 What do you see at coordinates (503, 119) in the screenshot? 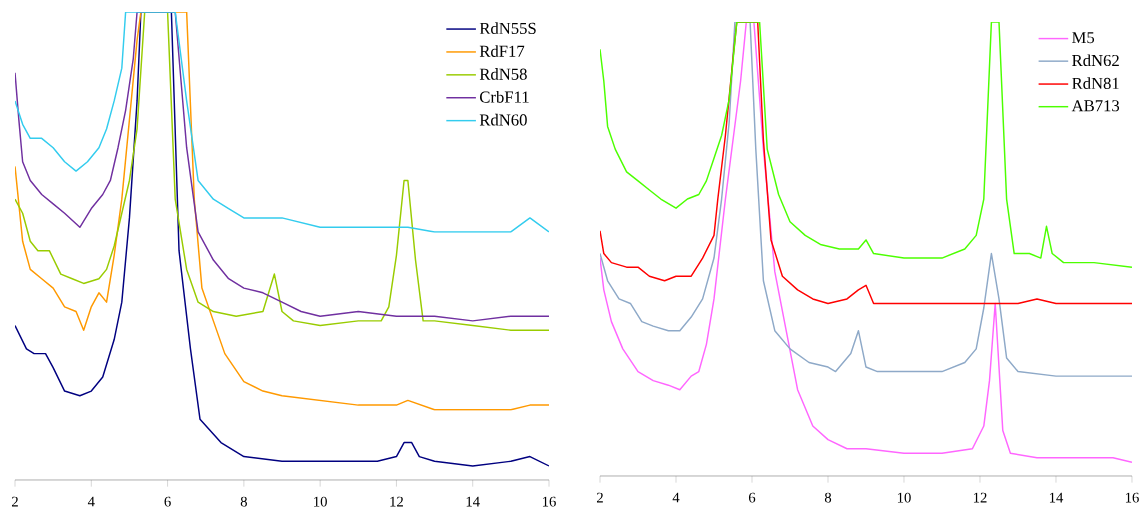
I see `legend-label: RdN60` at bounding box center [503, 119].